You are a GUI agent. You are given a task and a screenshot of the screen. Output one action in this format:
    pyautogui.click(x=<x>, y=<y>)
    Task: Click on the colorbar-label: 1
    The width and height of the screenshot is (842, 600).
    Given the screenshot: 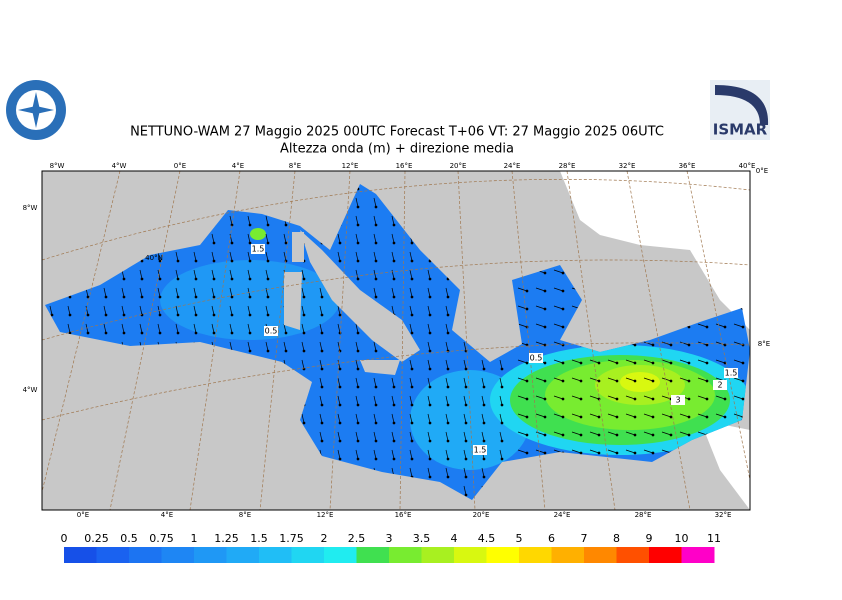 What is the action you would take?
    pyautogui.click(x=194, y=538)
    